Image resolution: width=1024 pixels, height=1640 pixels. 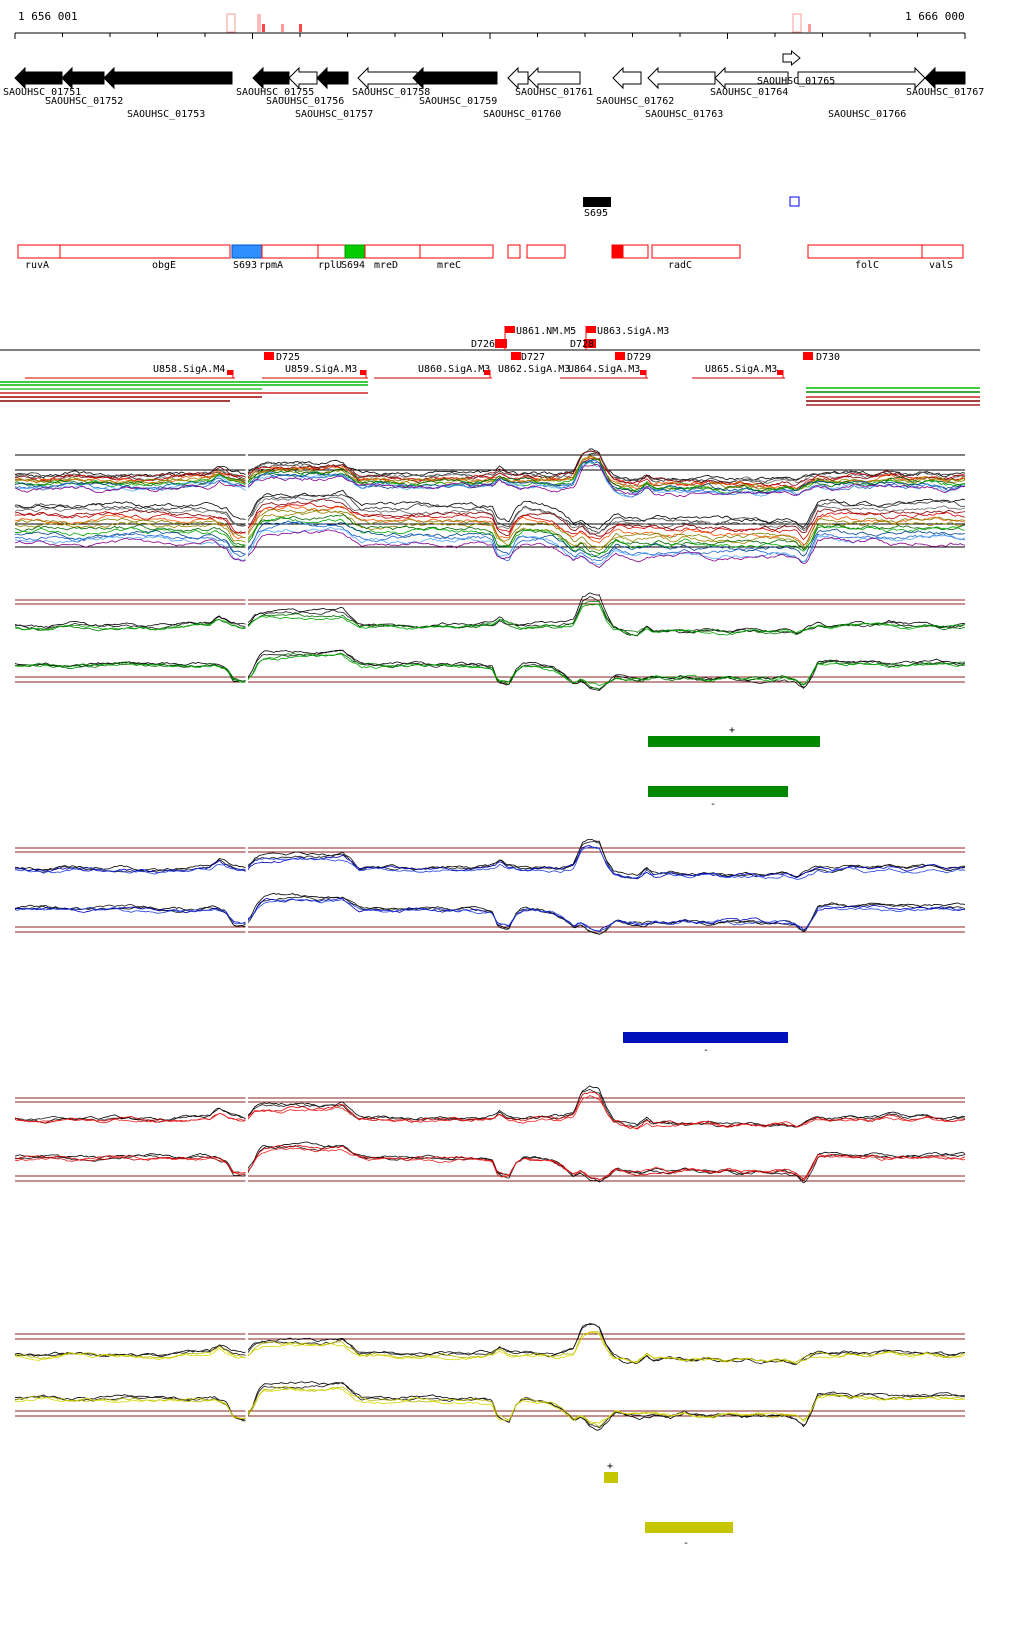 What do you see at coordinates (84, 101) in the screenshot?
I see `gene-label: SAOUHSC_01752` at bounding box center [84, 101].